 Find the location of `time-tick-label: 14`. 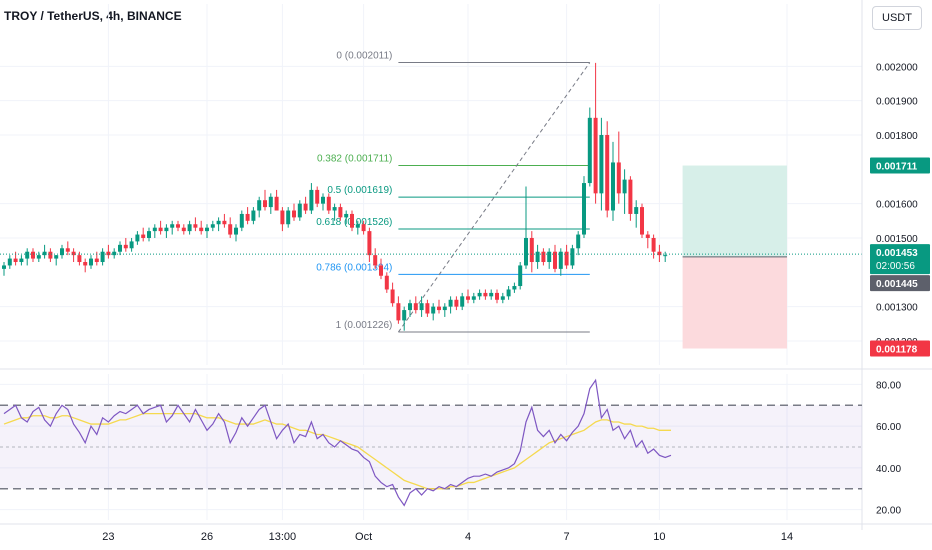

time-tick-label: 14 is located at coordinates (787, 537).